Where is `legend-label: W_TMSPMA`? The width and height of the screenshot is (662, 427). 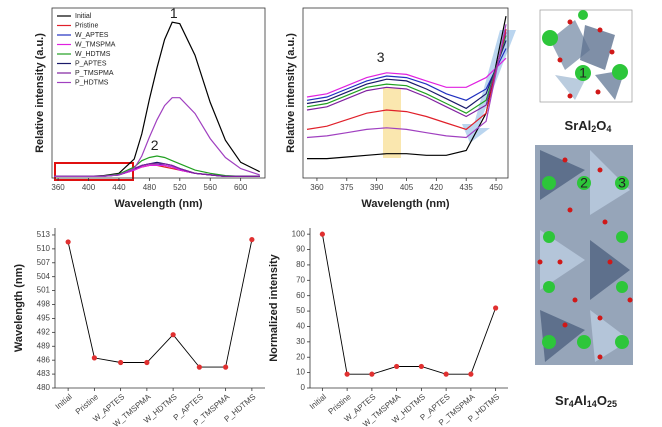 legend-label: W_TMSPMA is located at coordinates (95, 44).